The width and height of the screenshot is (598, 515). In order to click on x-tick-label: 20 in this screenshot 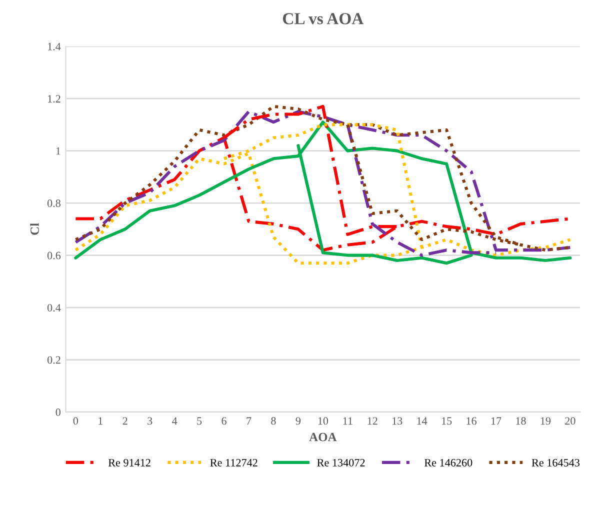, I will do `click(570, 421)`.